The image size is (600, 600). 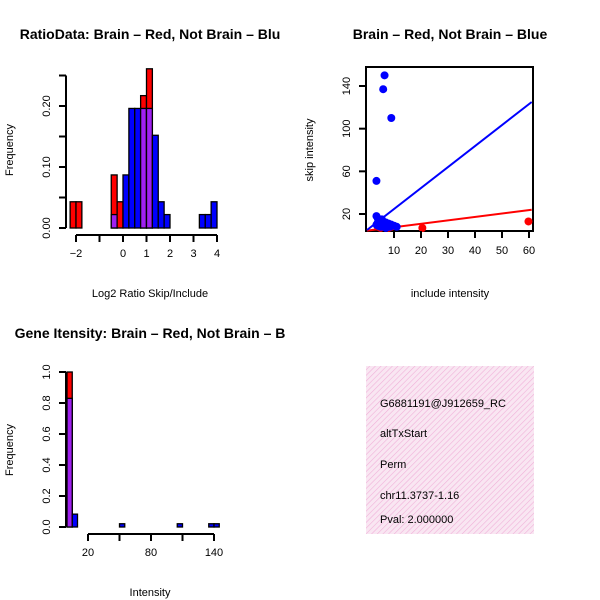 What do you see at coordinates (403, 434) in the screenshot?
I see `info-event-type: altTxStart` at bounding box center [403, 434].